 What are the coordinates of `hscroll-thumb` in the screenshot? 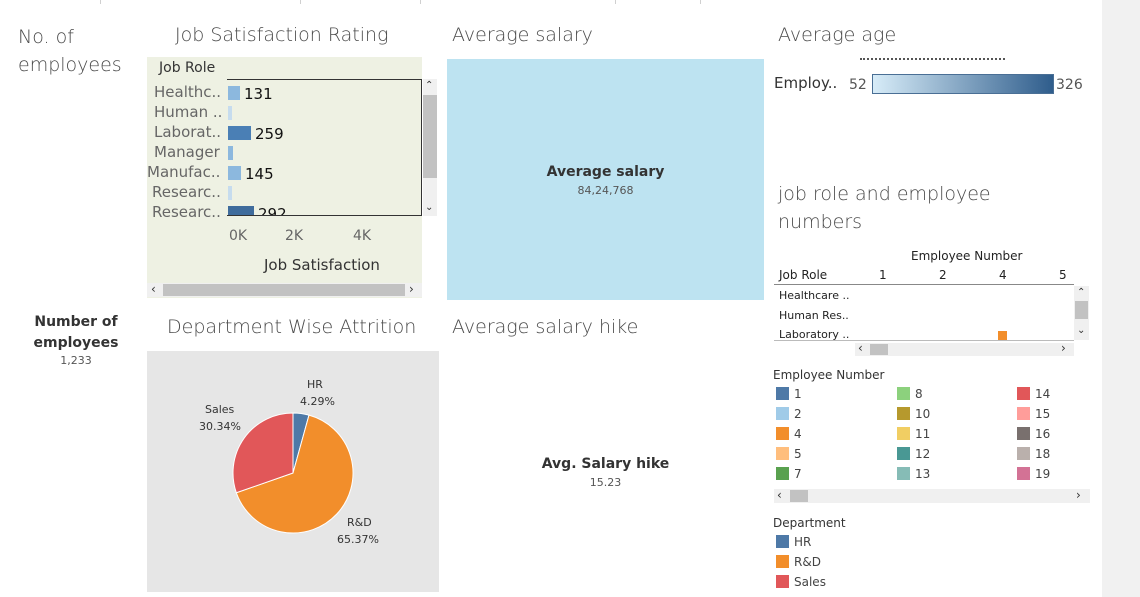 It's located at (284, 290).